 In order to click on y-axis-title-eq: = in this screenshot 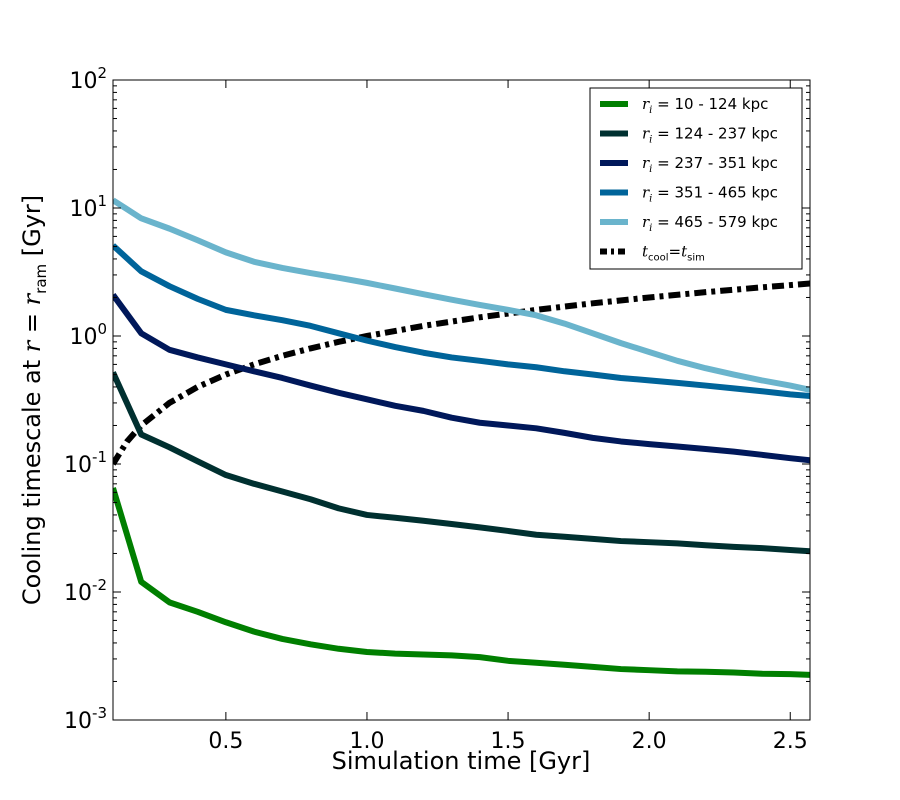, I will do `click(32, 322)`.